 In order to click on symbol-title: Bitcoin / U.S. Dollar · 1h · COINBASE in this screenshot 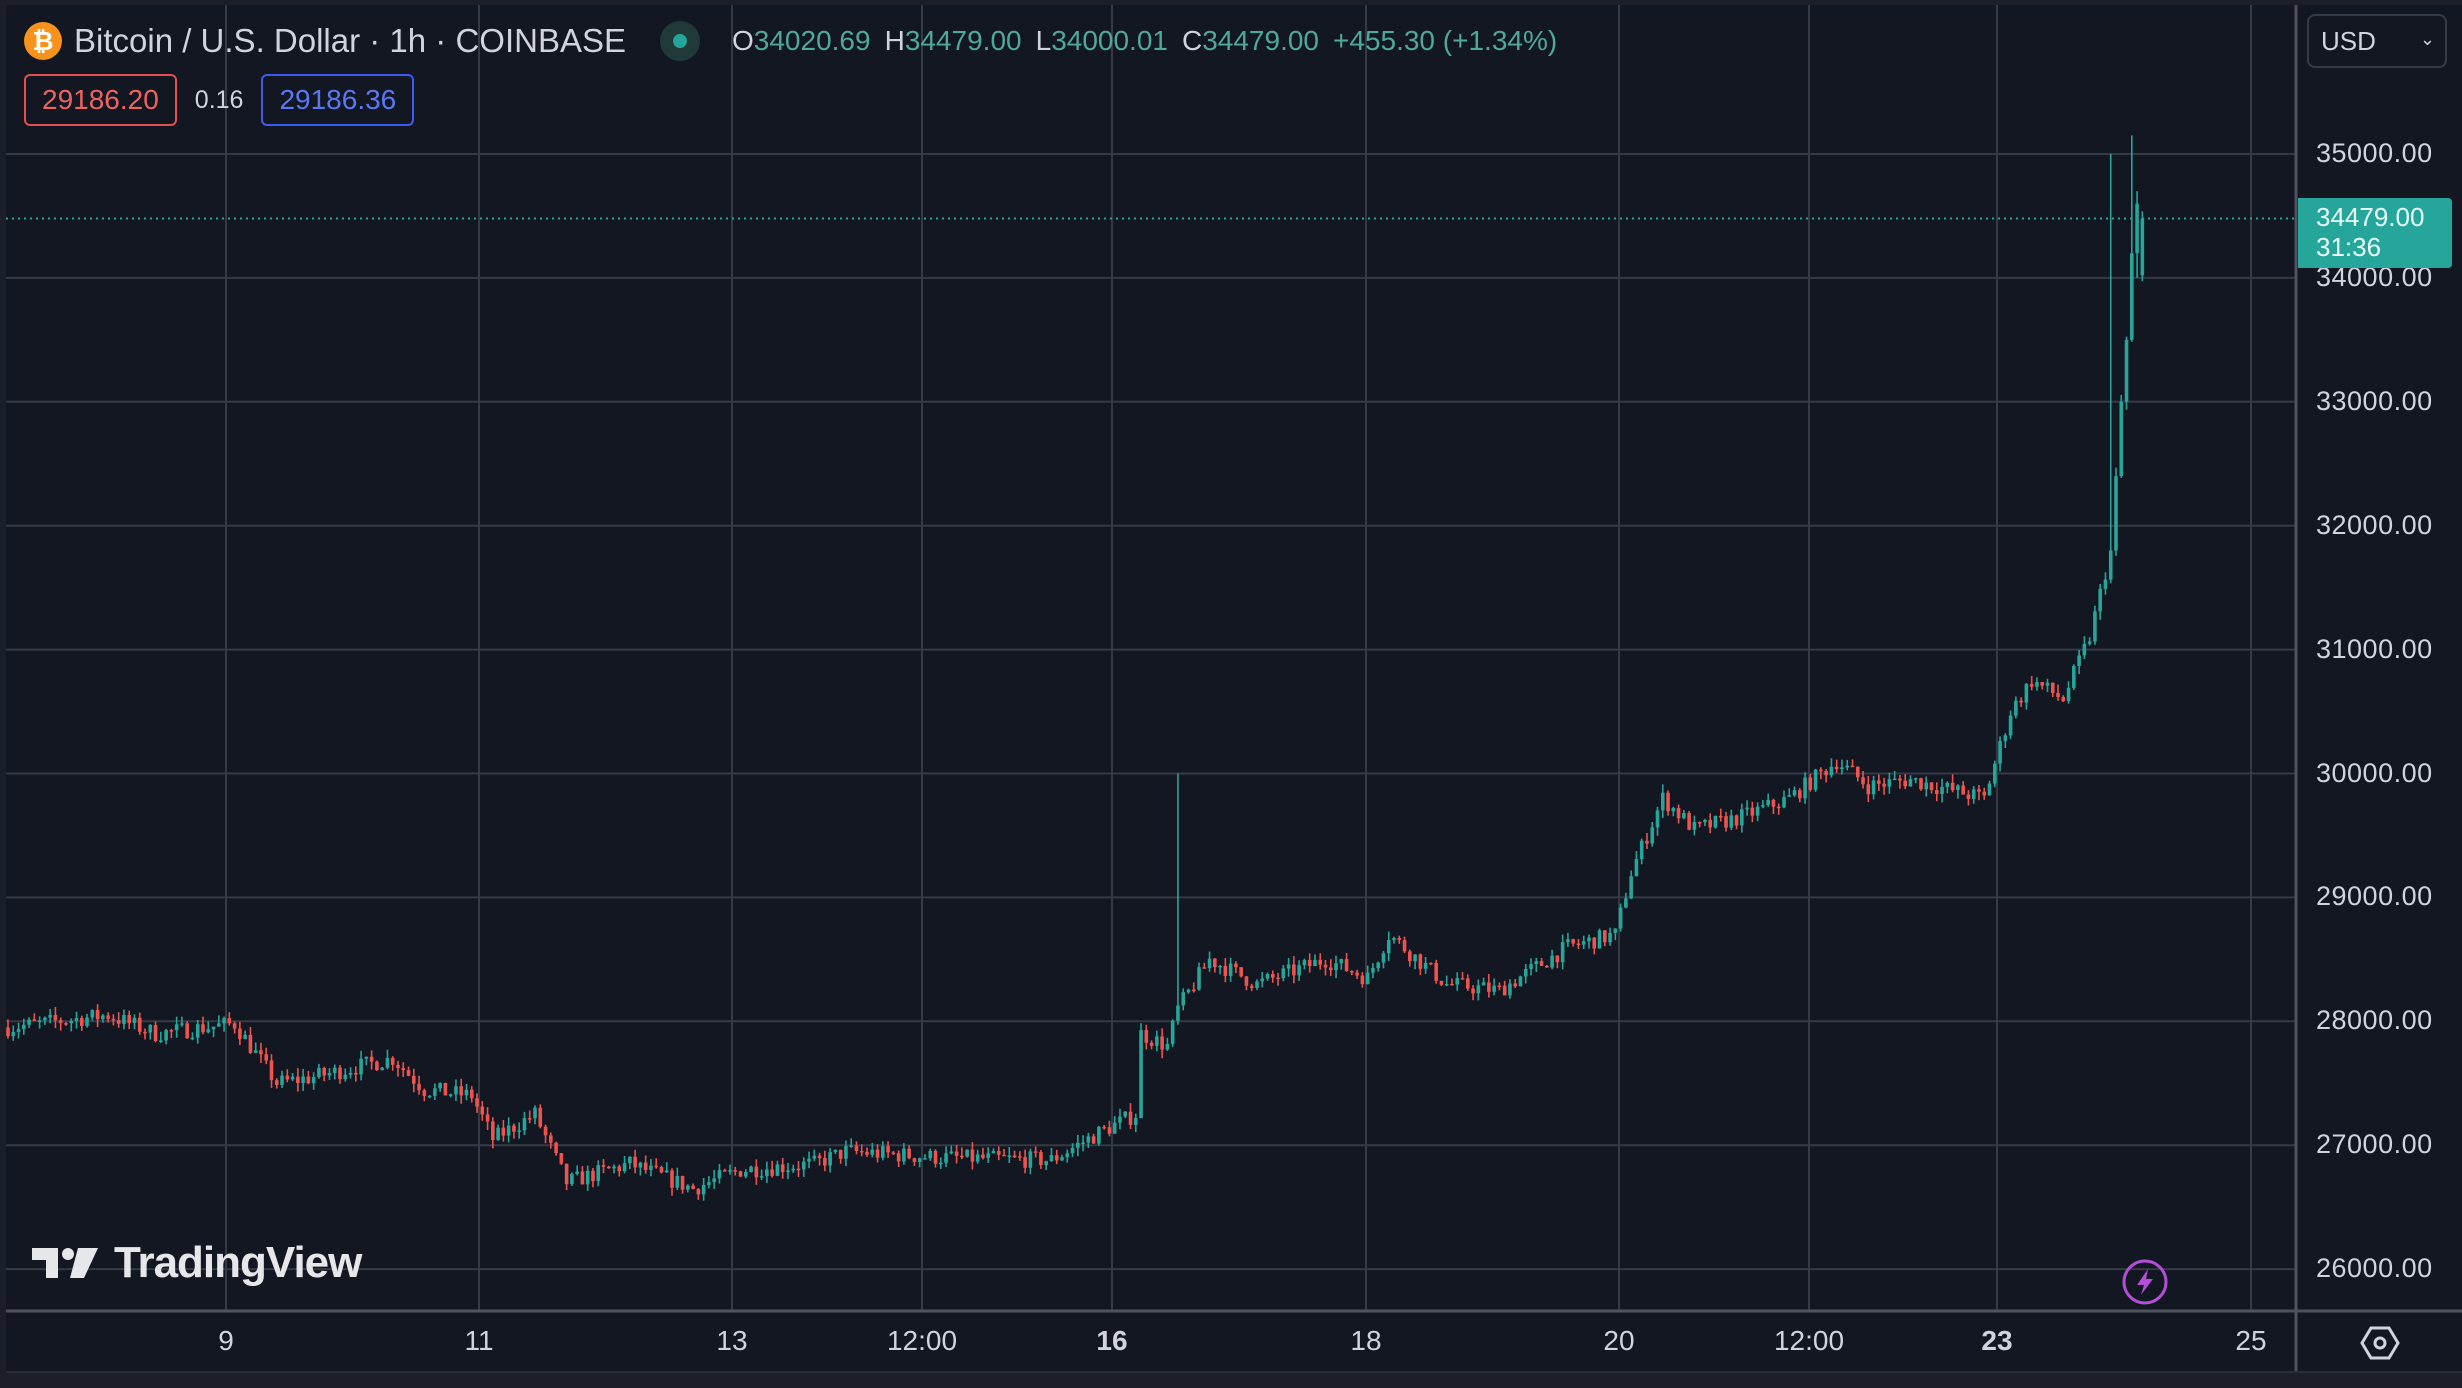, I will do `click(350, 40)`.